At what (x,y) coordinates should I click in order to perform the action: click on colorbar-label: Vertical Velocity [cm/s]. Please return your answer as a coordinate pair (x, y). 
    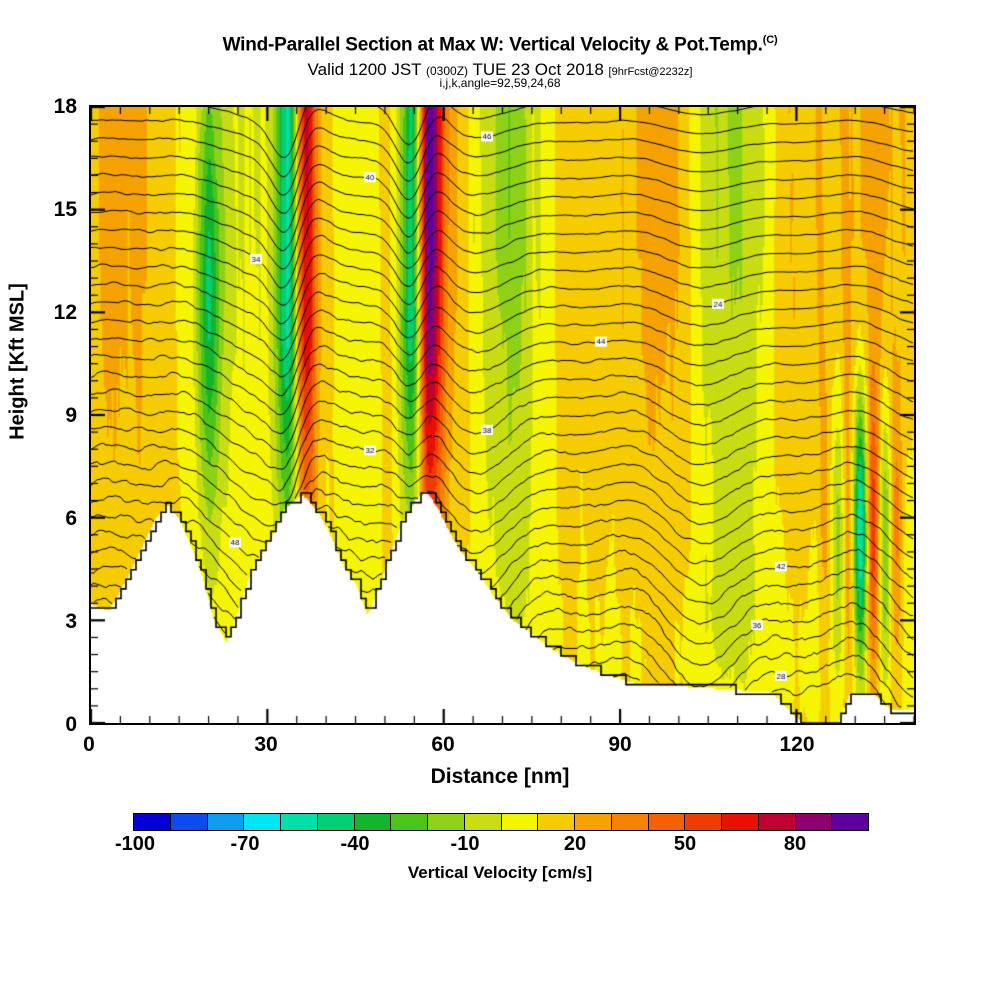
    Looking at the image, I should click on (500, 872).